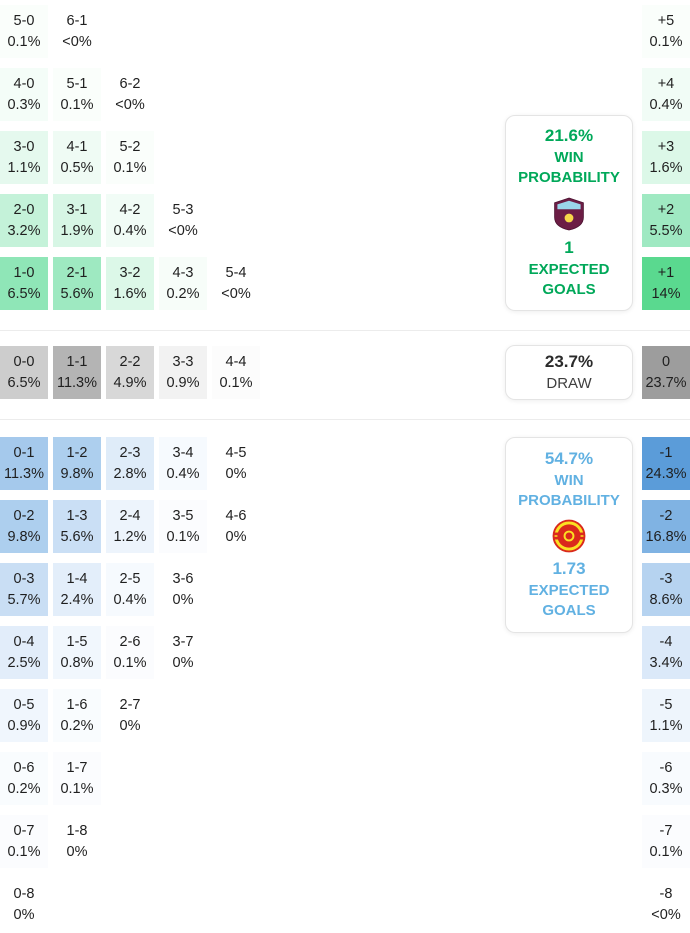 This screenshot has height=933, width=690. I want to click on score-cell-1-1: 1-1 11.3%, so click(77, 372).